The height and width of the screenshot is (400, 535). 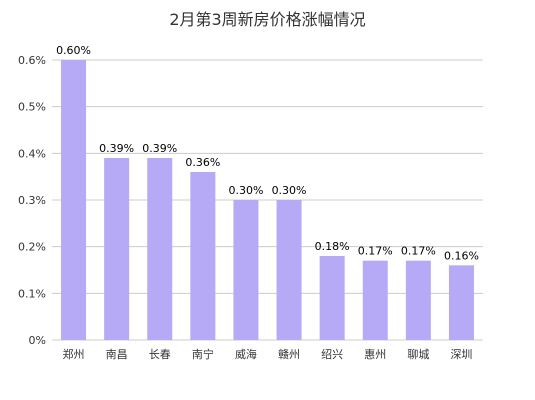 I want to click on y-tick-label: 0.4%, so click(x=32, y=153).